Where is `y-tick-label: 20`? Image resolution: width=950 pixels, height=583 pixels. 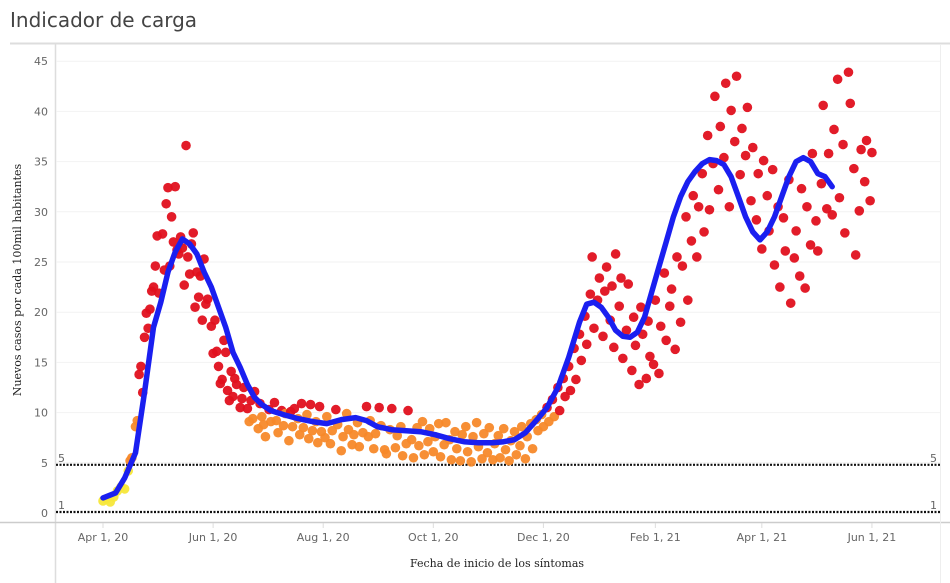 y-tick-label: 20 is located at coordinates (41, 312).